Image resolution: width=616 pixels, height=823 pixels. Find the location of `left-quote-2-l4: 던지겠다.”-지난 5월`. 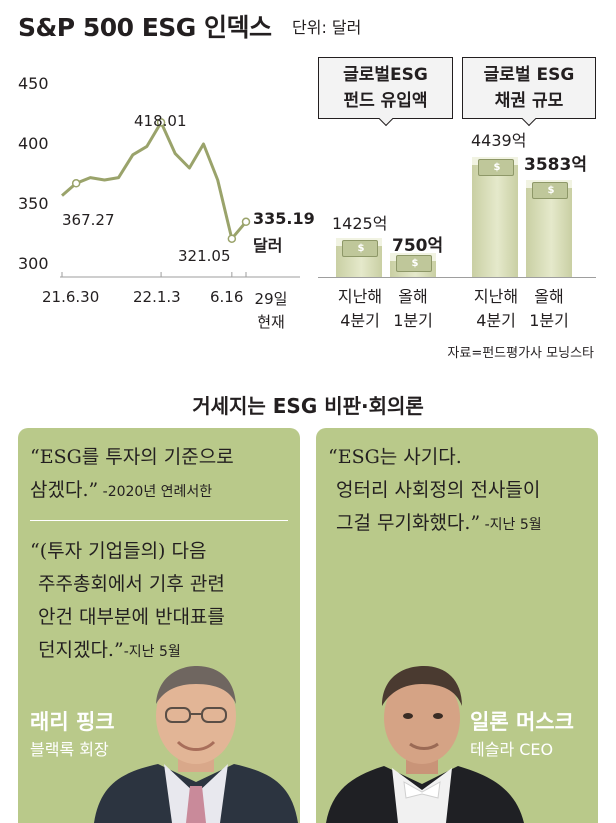

left-quote-2-l4: 던지겠다.”-지난 5월 is located at coordinates (127, 651).